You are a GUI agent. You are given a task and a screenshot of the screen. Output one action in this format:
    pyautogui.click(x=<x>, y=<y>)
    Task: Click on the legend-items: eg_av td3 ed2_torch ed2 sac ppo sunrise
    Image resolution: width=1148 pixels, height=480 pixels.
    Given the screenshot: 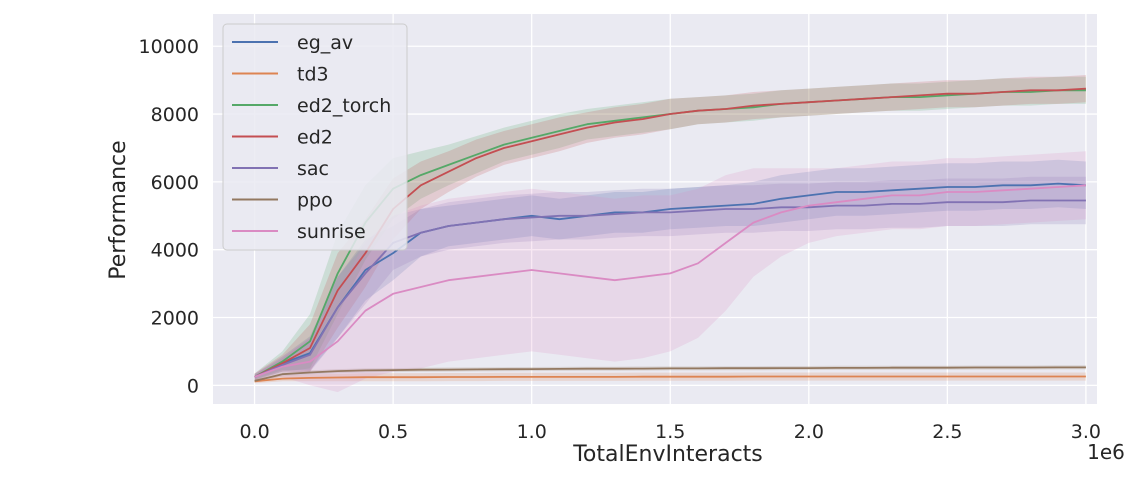 What is the action you would take?
    pyautogui.click(x=311, y=137)
    